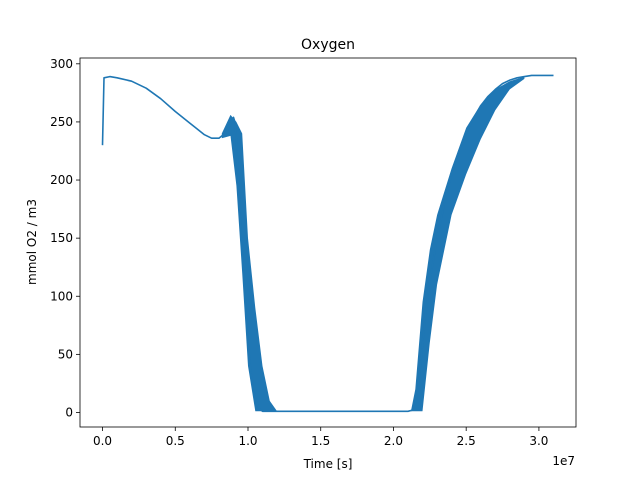 This screenshot has width=640, height=485. I want to click on y-axis-label: mmol O2 / m3, so click(32, 242).